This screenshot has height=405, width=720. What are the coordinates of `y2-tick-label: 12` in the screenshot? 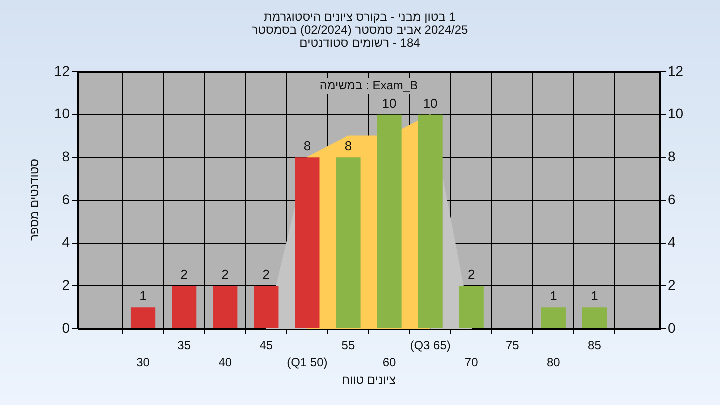 It's located at (676, 70).